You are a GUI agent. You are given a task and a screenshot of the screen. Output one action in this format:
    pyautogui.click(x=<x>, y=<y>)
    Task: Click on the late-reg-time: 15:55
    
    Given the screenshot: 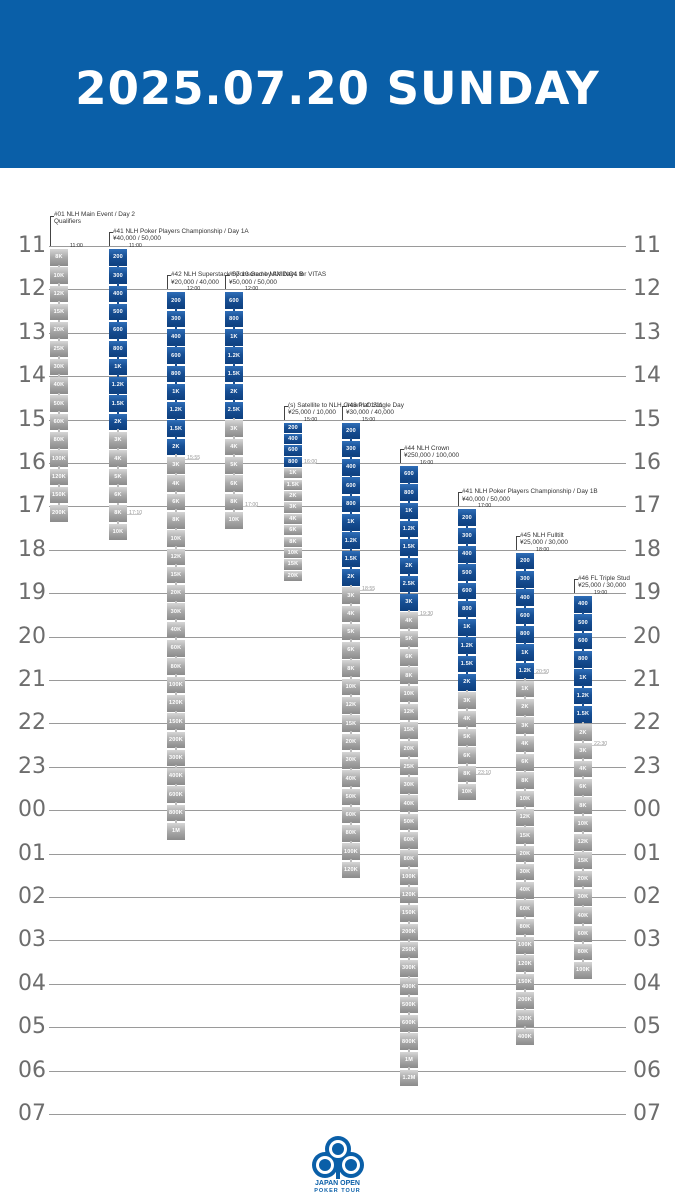 What is the action you would take?
    pyautogui.click(x=194, y=458)
    